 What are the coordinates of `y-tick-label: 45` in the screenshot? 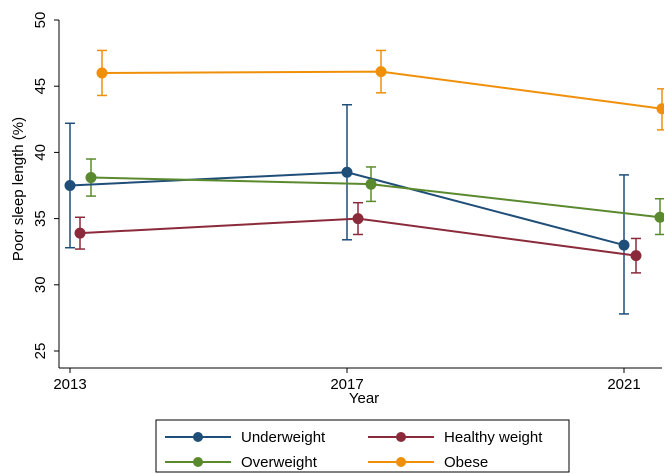 It's located at (40, 86).